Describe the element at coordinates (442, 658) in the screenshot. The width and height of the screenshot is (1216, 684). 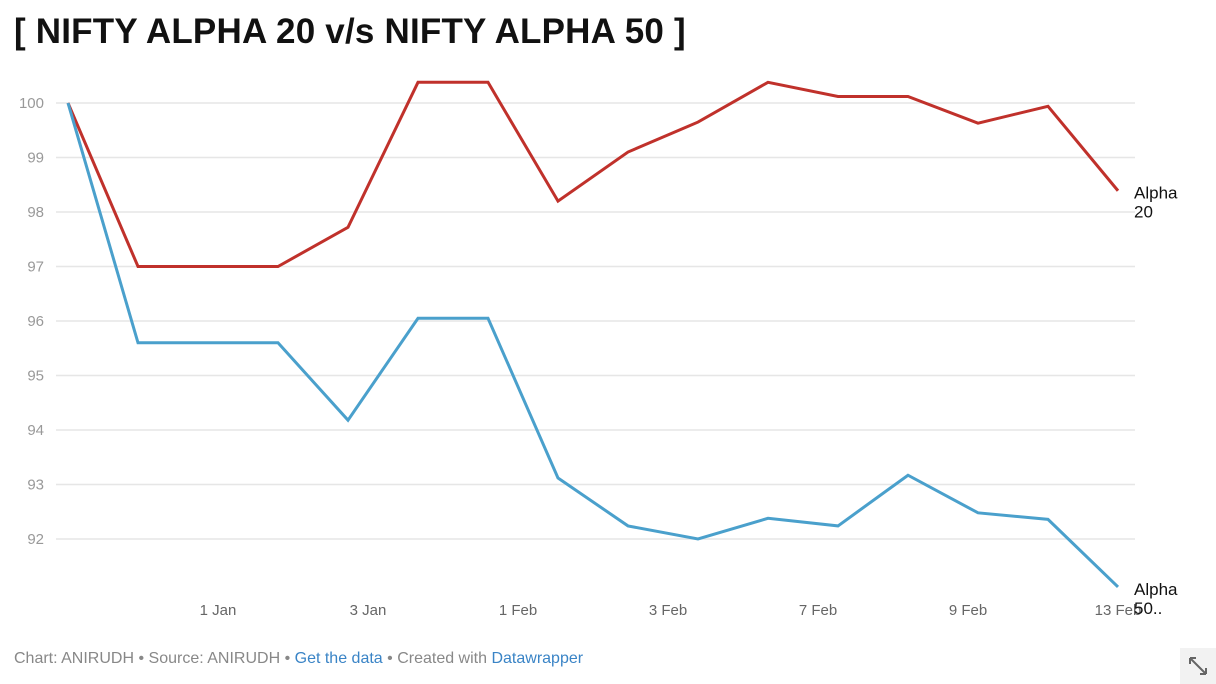
I see `created-with-text: Created with` at that location.